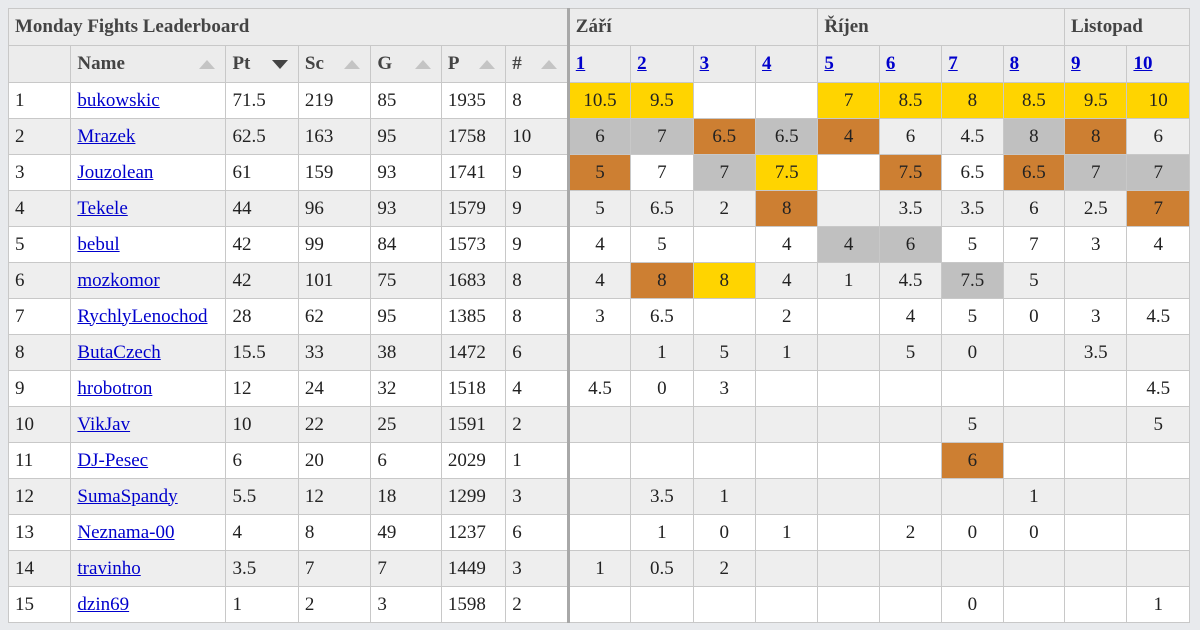  What do you see at coordinates (406, 64) in the screenshot?
I see `g-header: G` at bounding box center [406, 64].